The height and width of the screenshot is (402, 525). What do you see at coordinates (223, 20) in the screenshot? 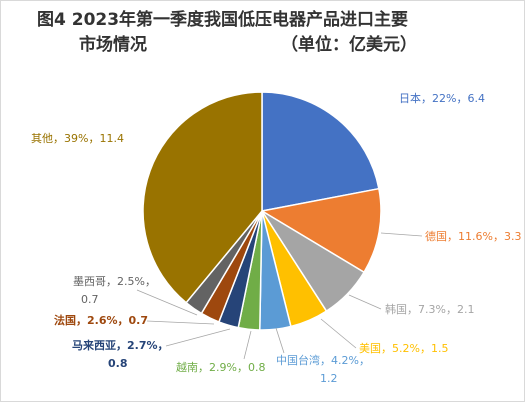
I see `chart-title-line1: 图4 2023年第一季度我国低压电器产品进口主要` at bounding box center [223, 20].